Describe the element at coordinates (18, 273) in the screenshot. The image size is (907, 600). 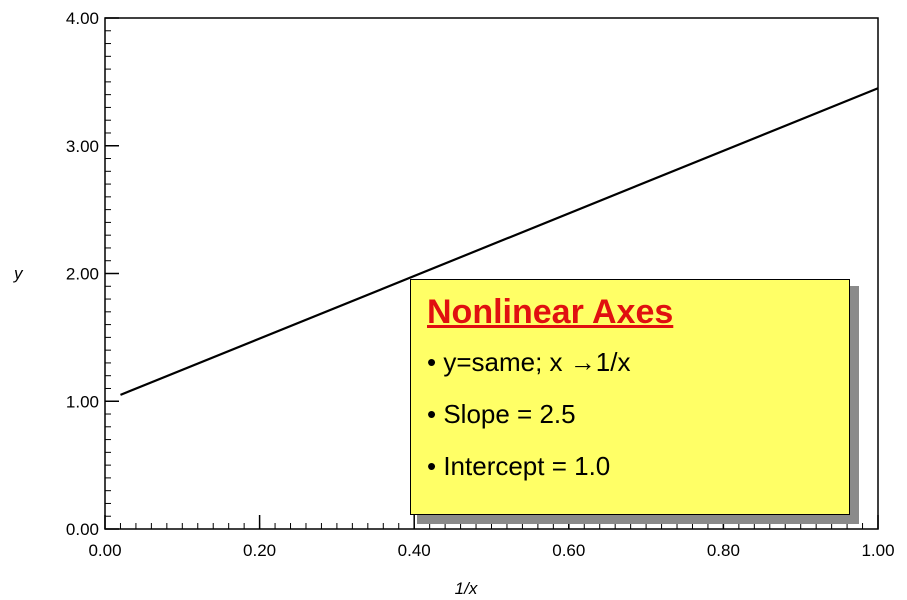
I see `y-axis-label: y` at that location.